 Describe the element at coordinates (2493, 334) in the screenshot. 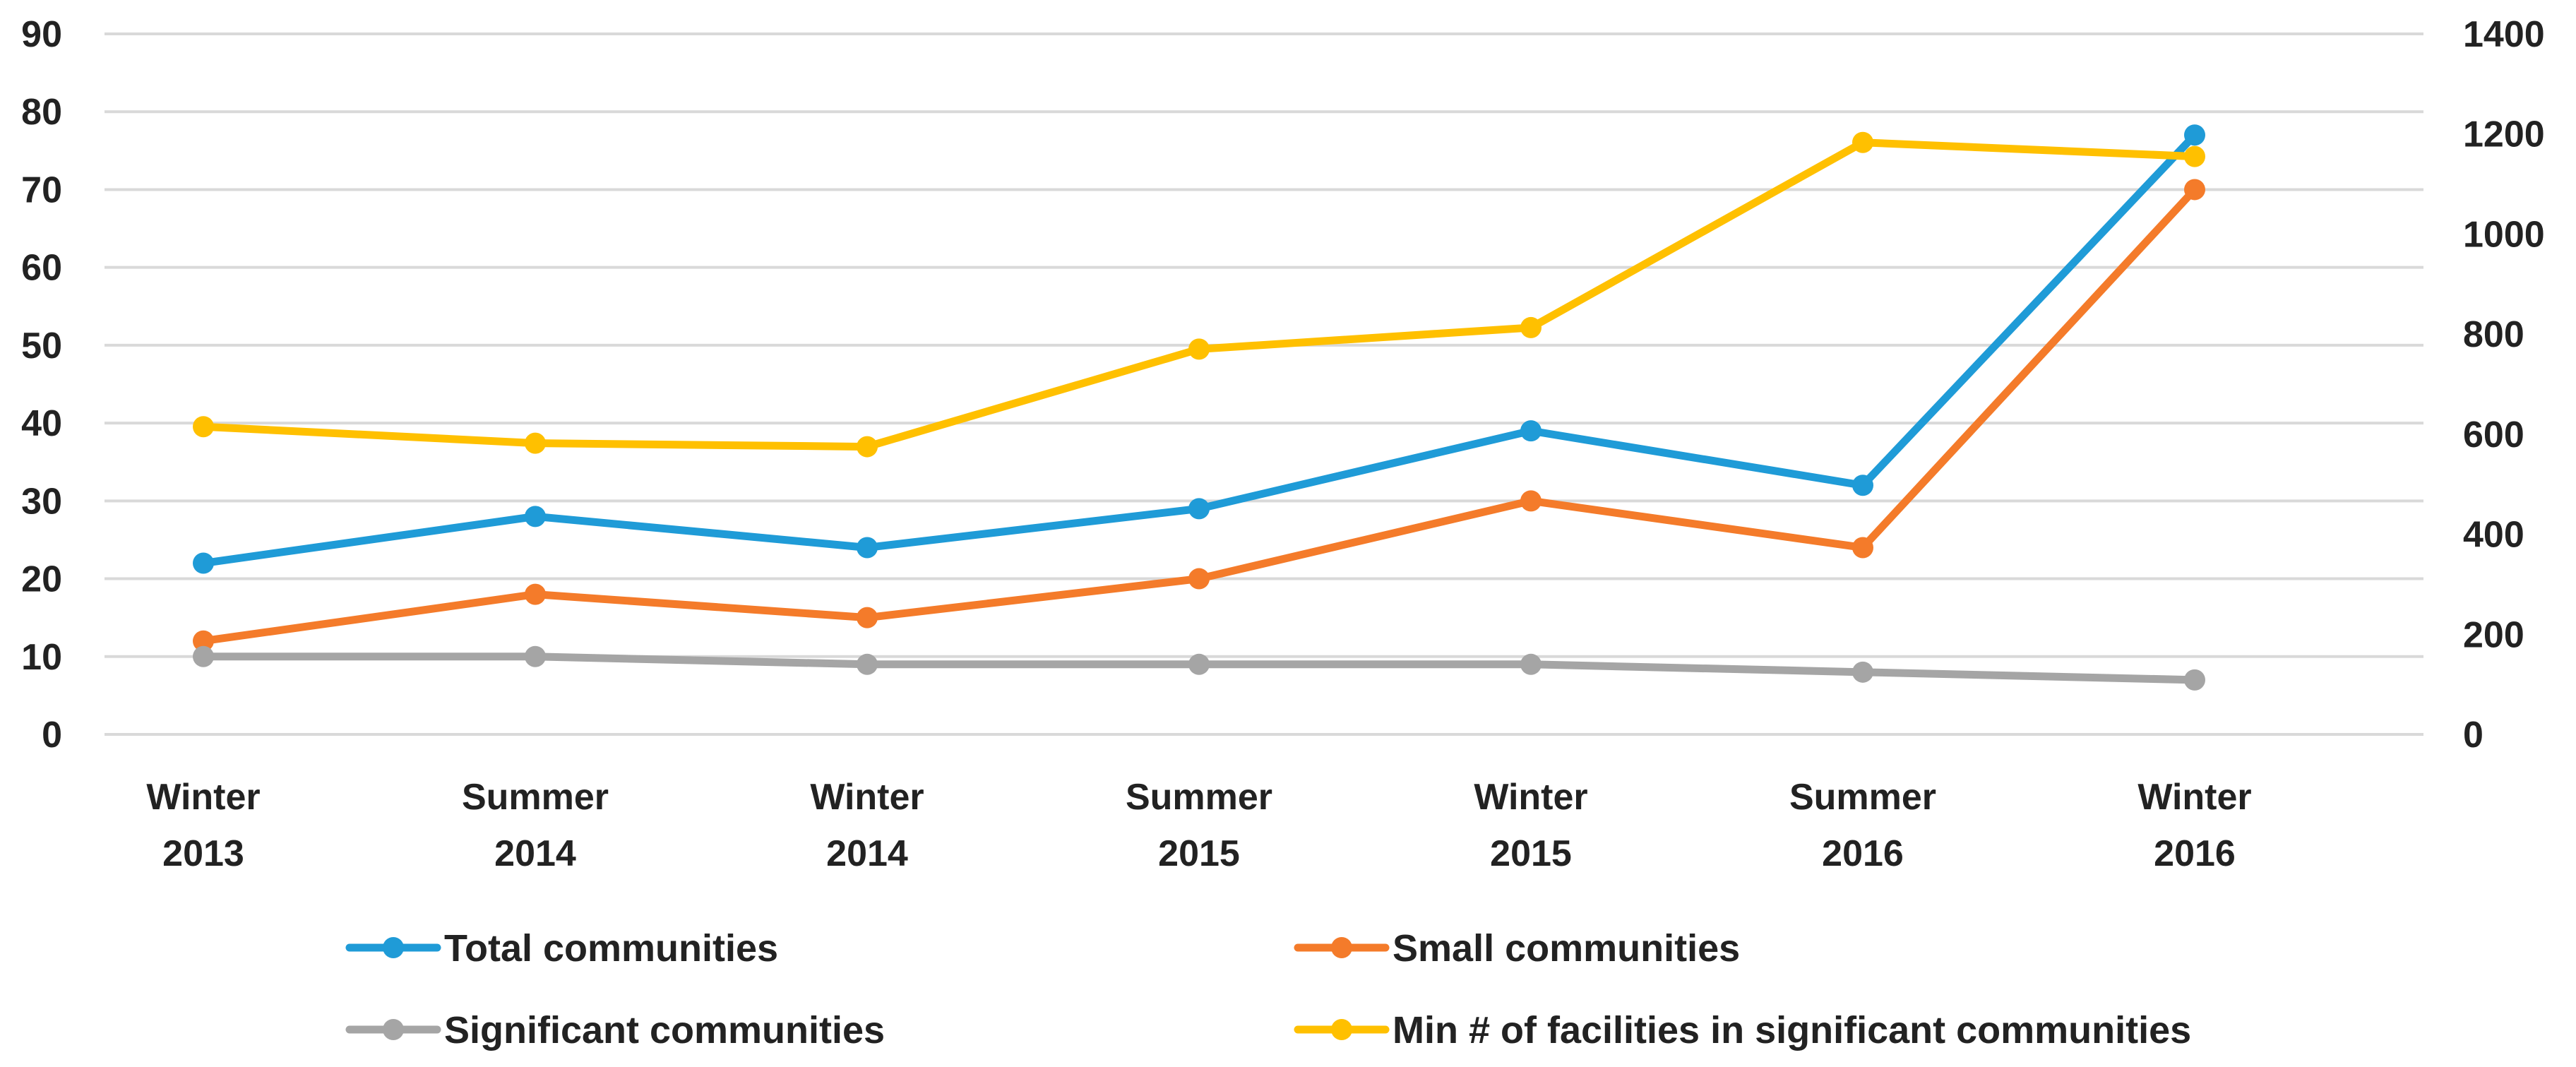

I see `right-y-tick-label: 800` at that location.